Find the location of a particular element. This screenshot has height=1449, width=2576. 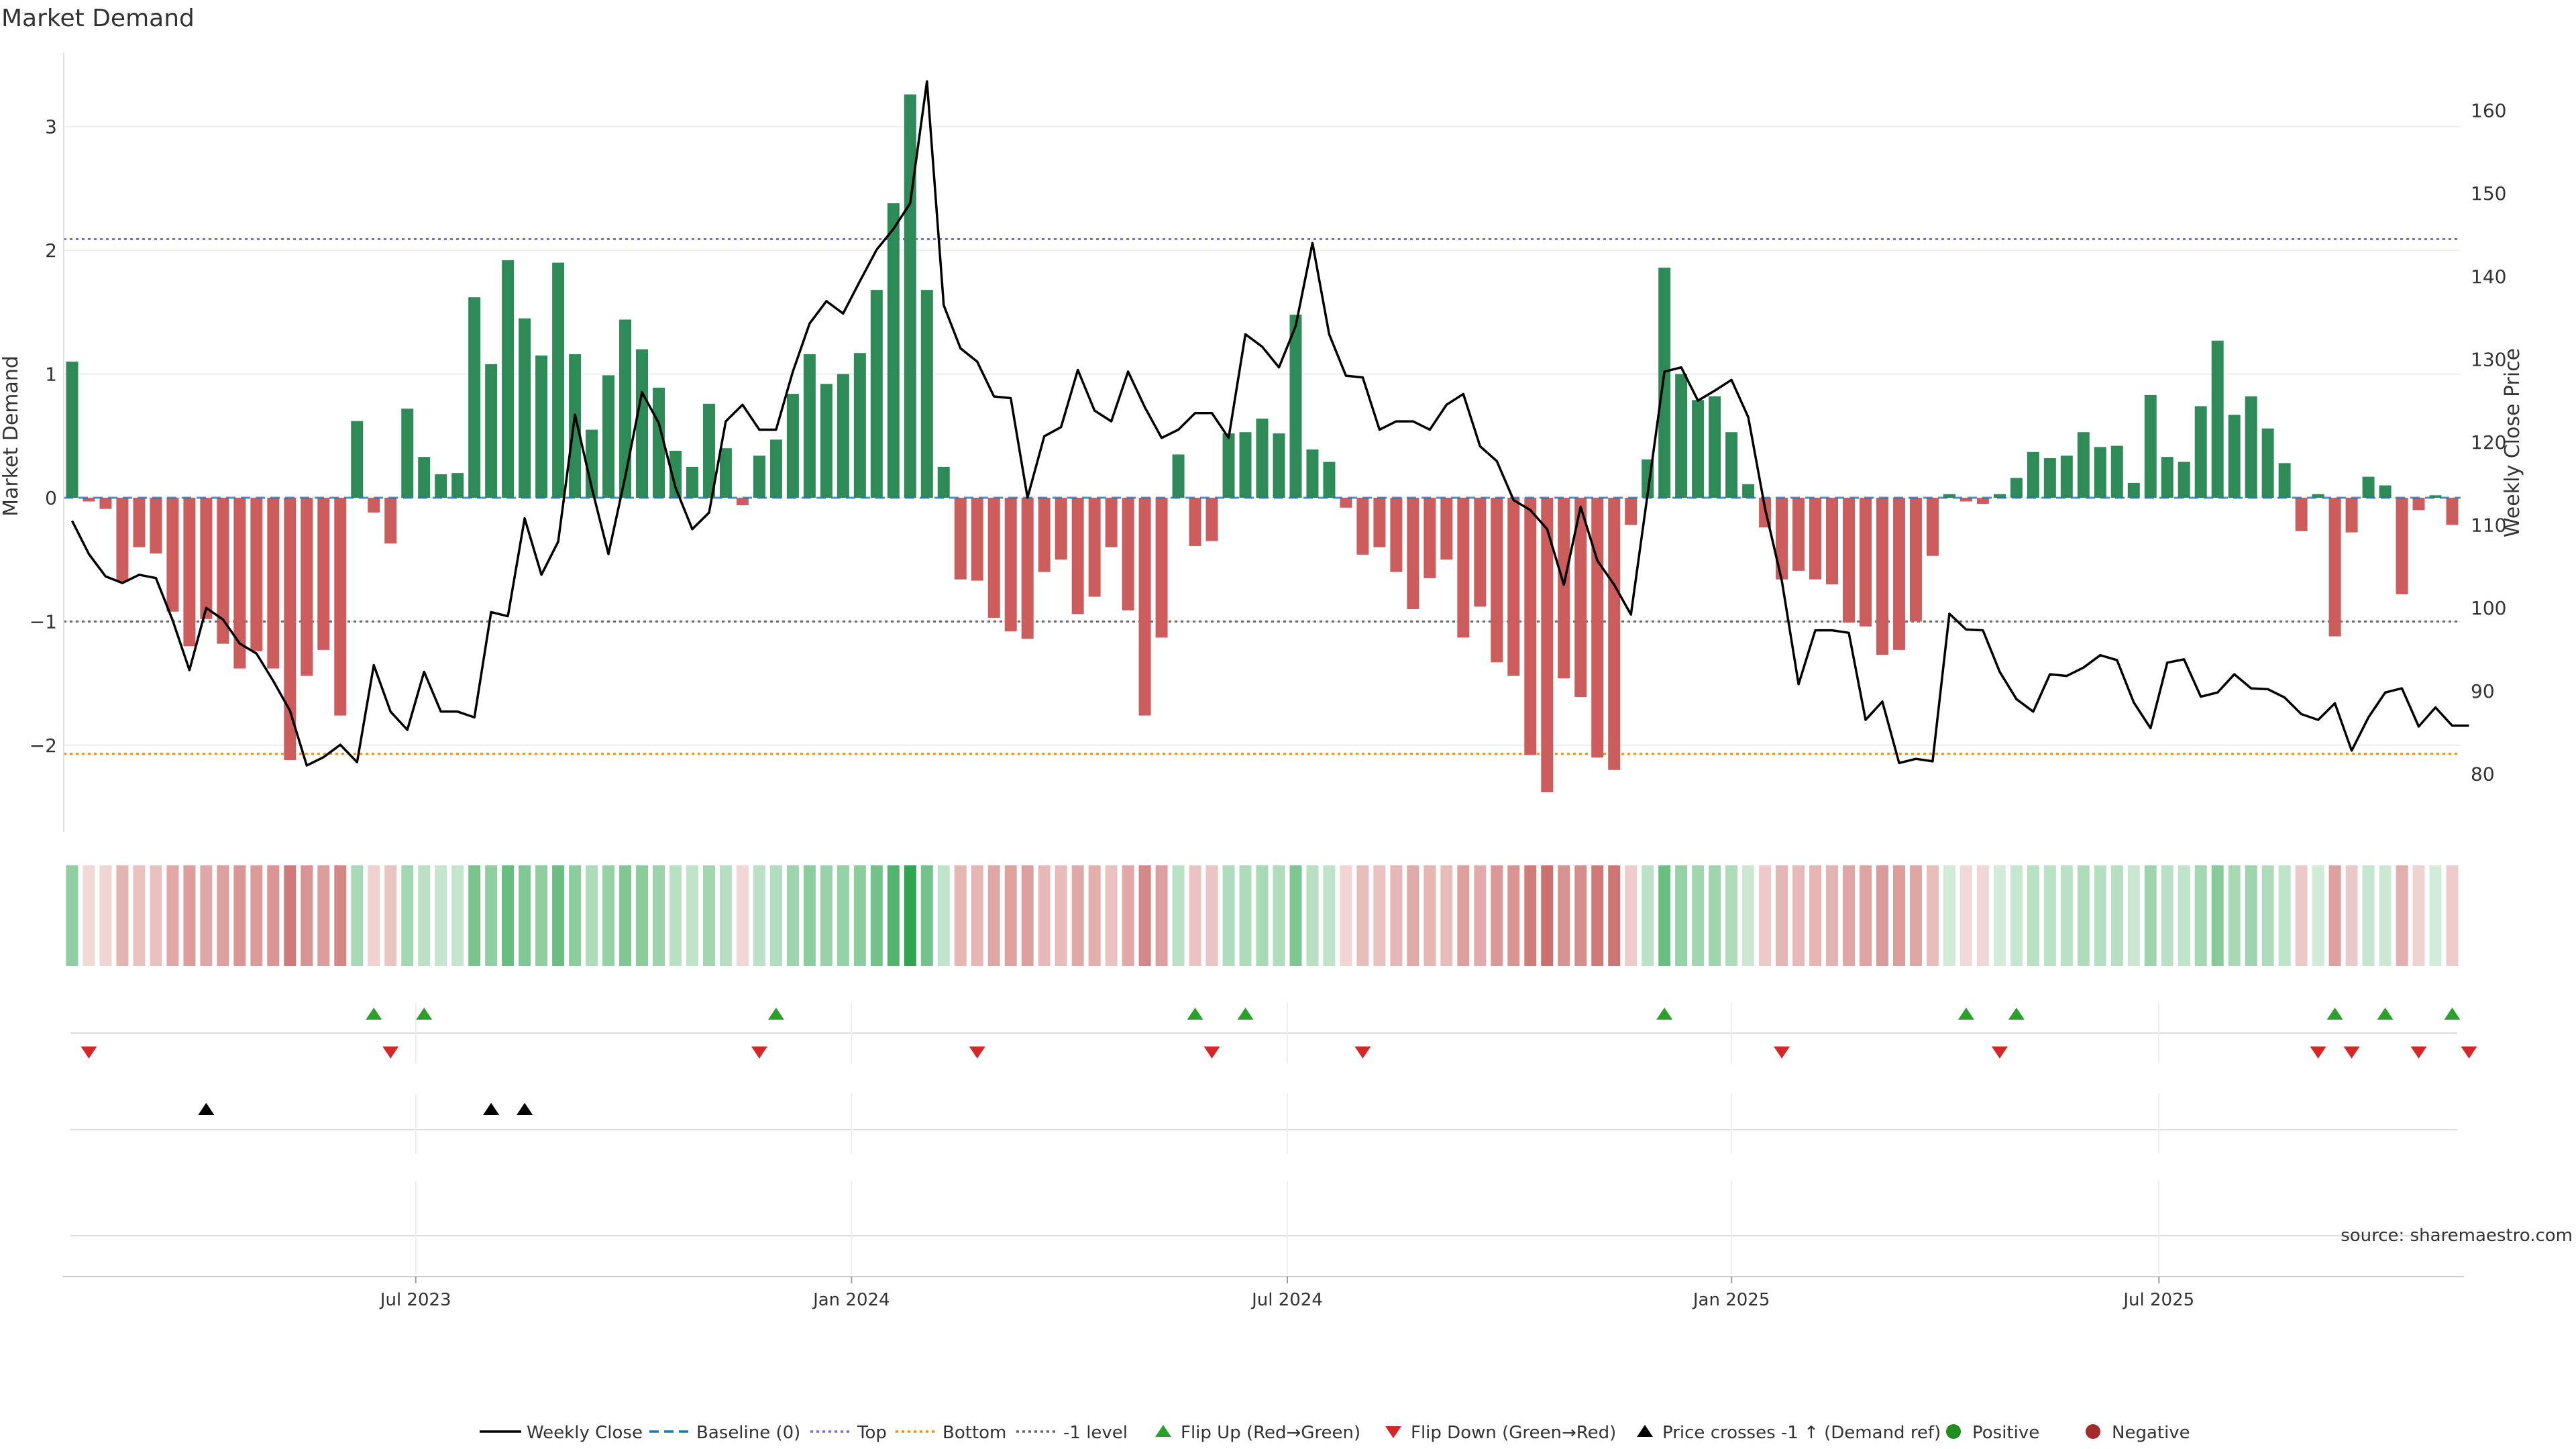

legend-label: Positive is located at coordinates (2005, 1433).